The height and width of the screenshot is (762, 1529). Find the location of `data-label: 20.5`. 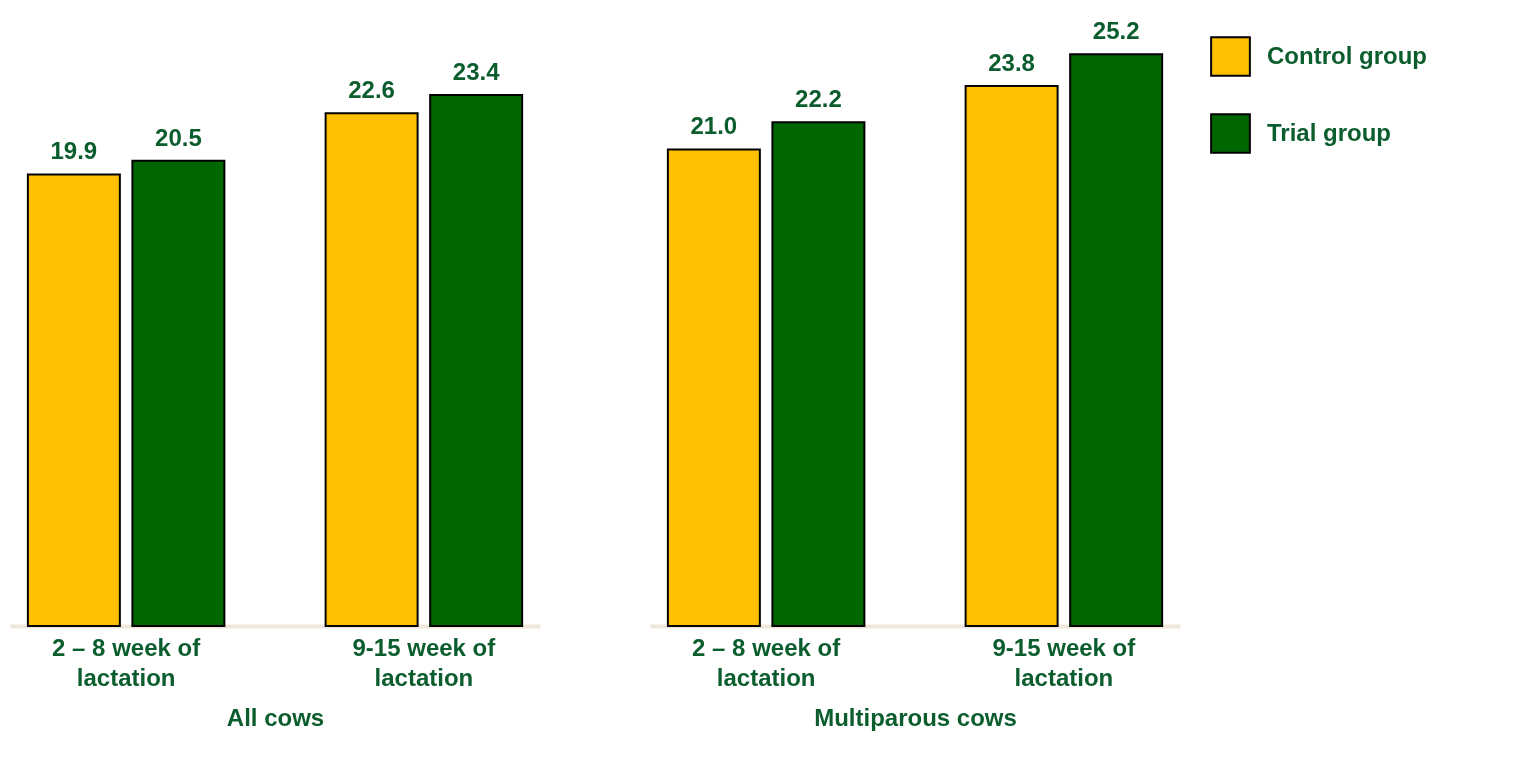

data-label: 20.5 is located at coordinates (178, 137).